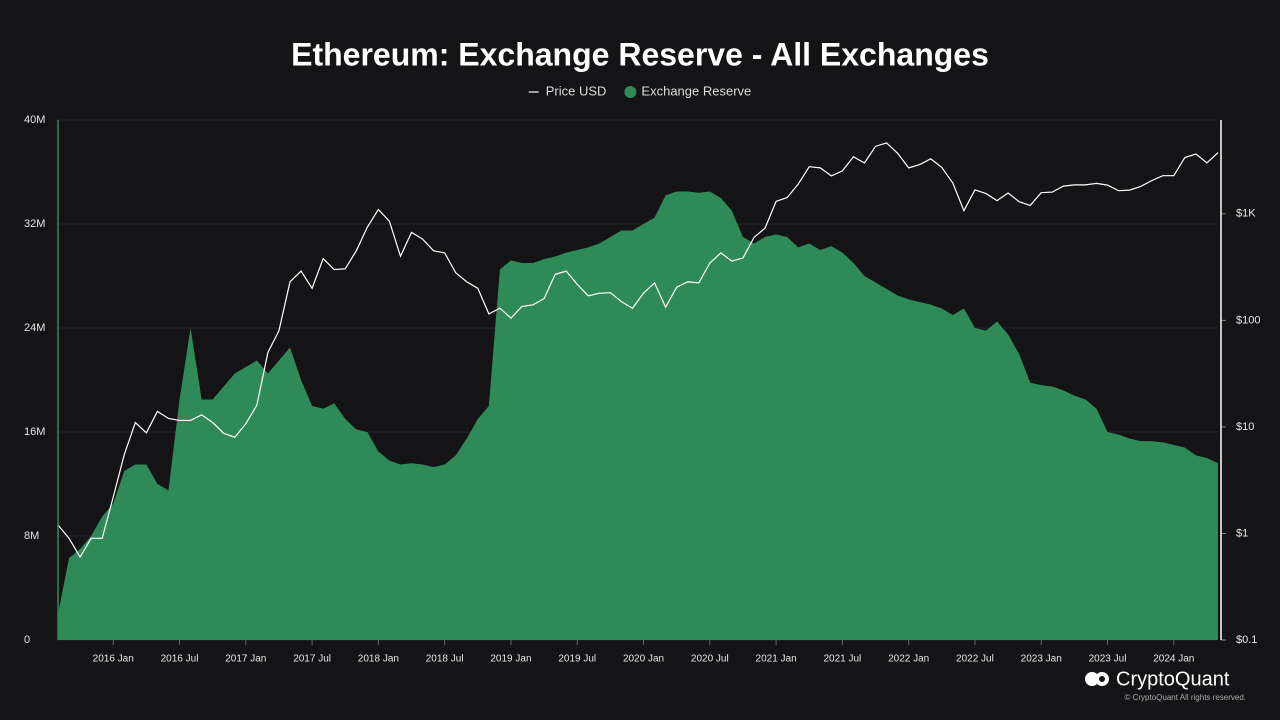 The height and width of the screenshot is (720, 1280). What do you see at coordinates (1246, 640) in the screenshot?
I see `y2-tick-label: $0.1` at bounding box center [1246, 640].